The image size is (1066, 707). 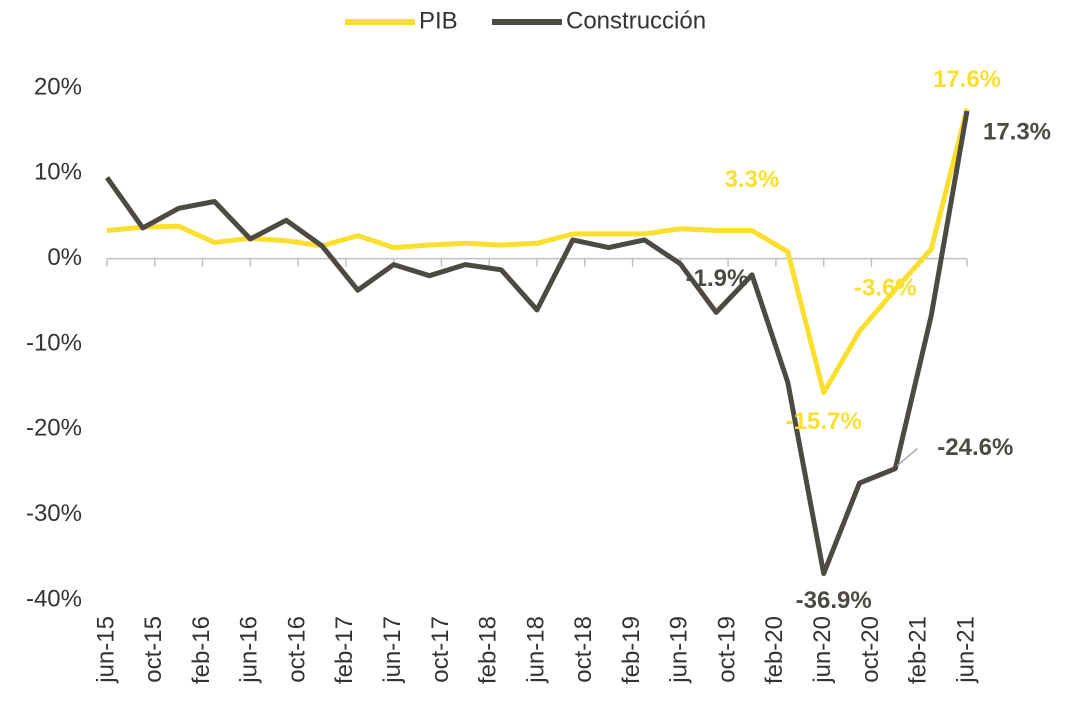 I want to click on x-tick-label: oct-15, so click(x=153, y=649).